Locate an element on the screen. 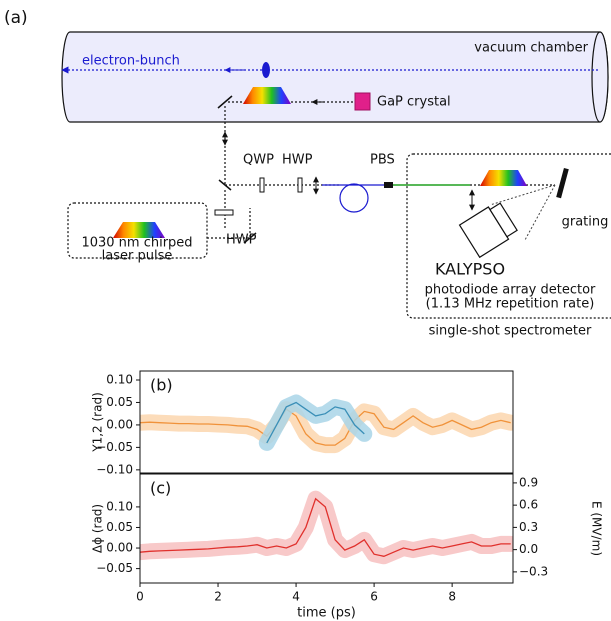 This screenshot has width=611, height=621. laser-label: laser pulse is located at coordinates (137, 256).